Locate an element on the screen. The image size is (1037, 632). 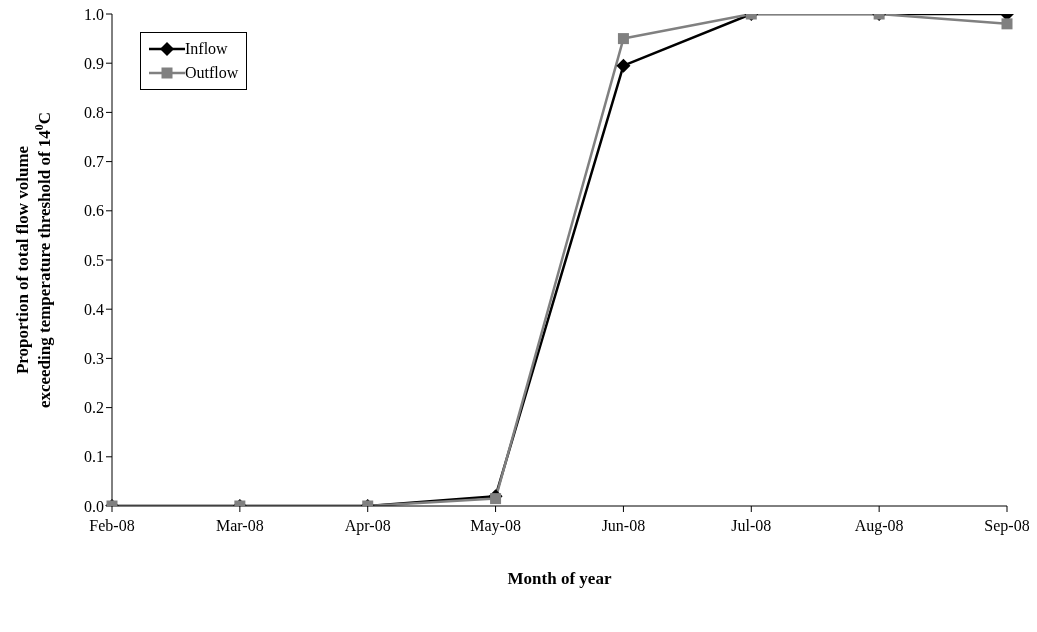
x-tick-label: Mar-08 is located at coordinates (240, 526).